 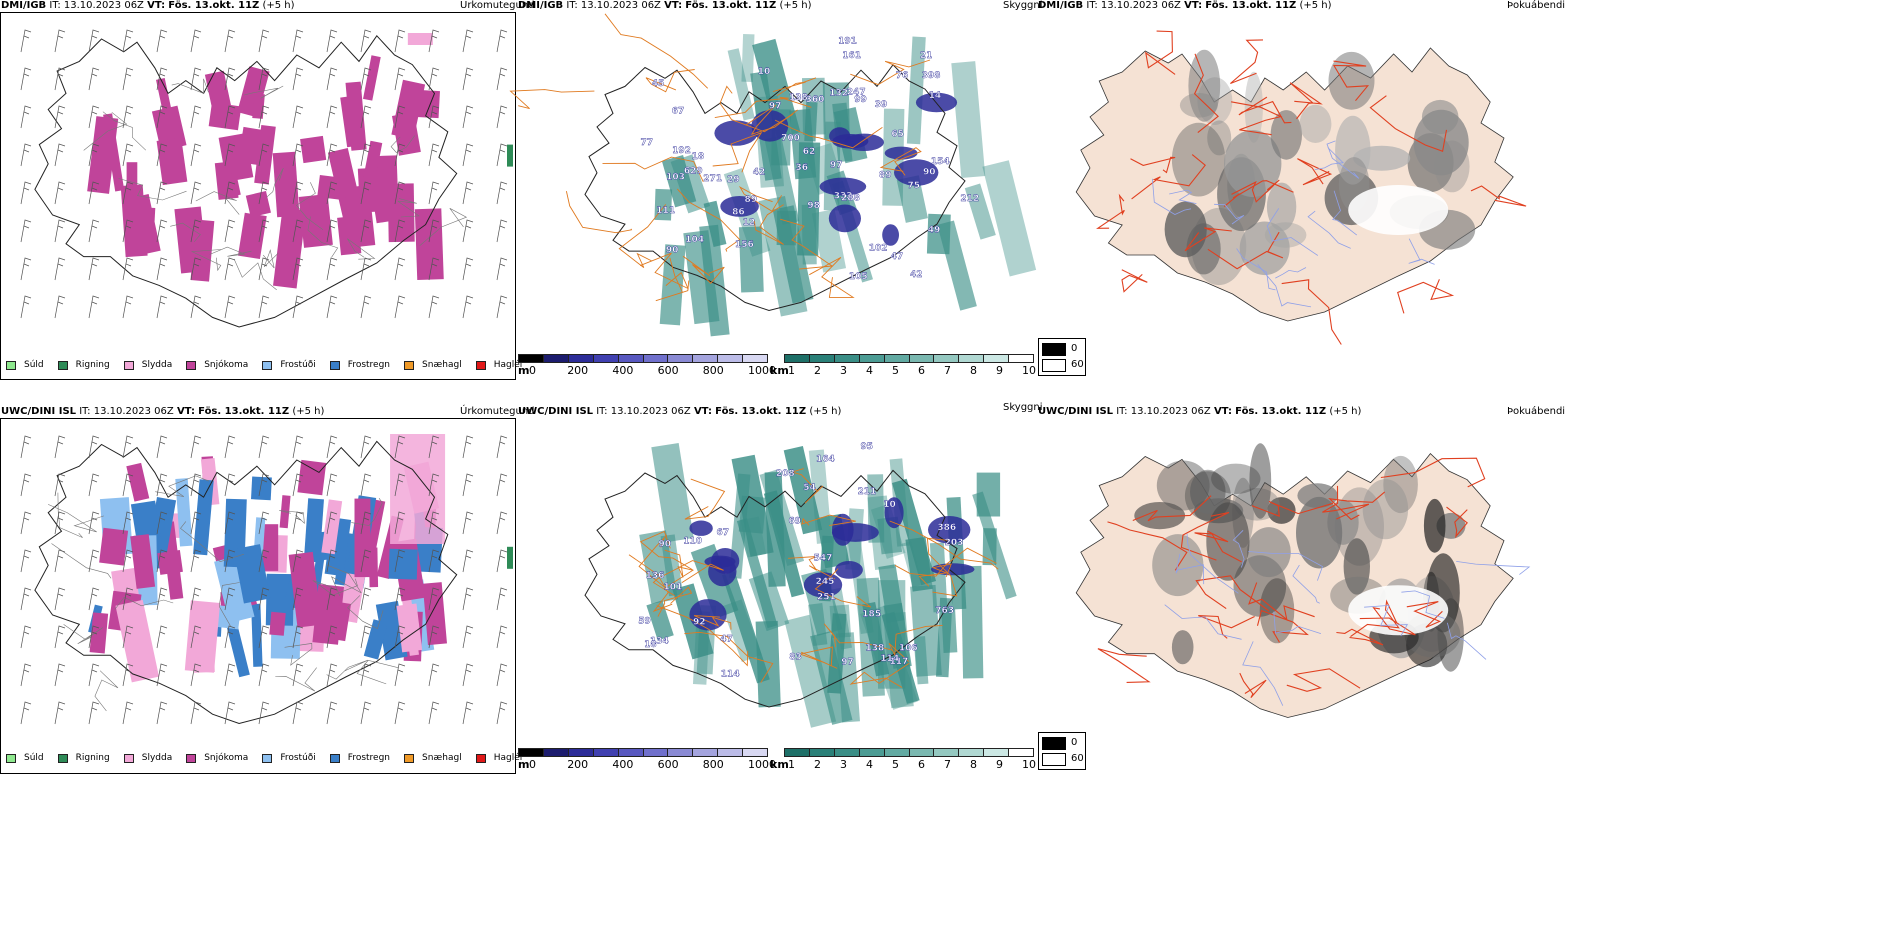 What do you see at coordinates (785, 474) in the screenshot?
I see `cloud-base-label: 208` at bounding box center [785, 474].